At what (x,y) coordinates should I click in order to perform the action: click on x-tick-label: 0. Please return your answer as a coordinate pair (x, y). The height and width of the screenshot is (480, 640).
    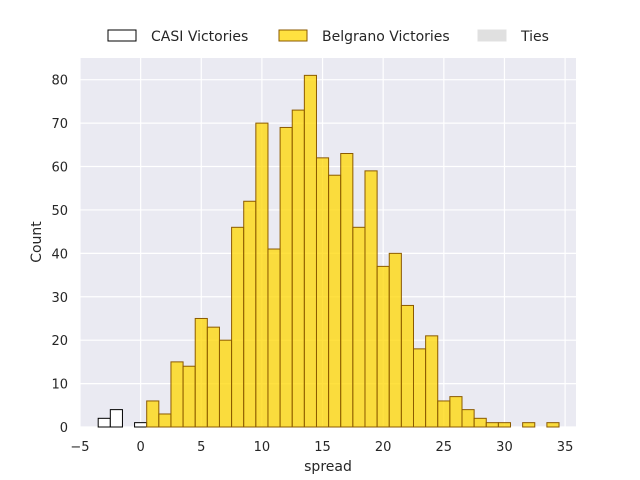
    Looking at the image, I should click on (140, 447).